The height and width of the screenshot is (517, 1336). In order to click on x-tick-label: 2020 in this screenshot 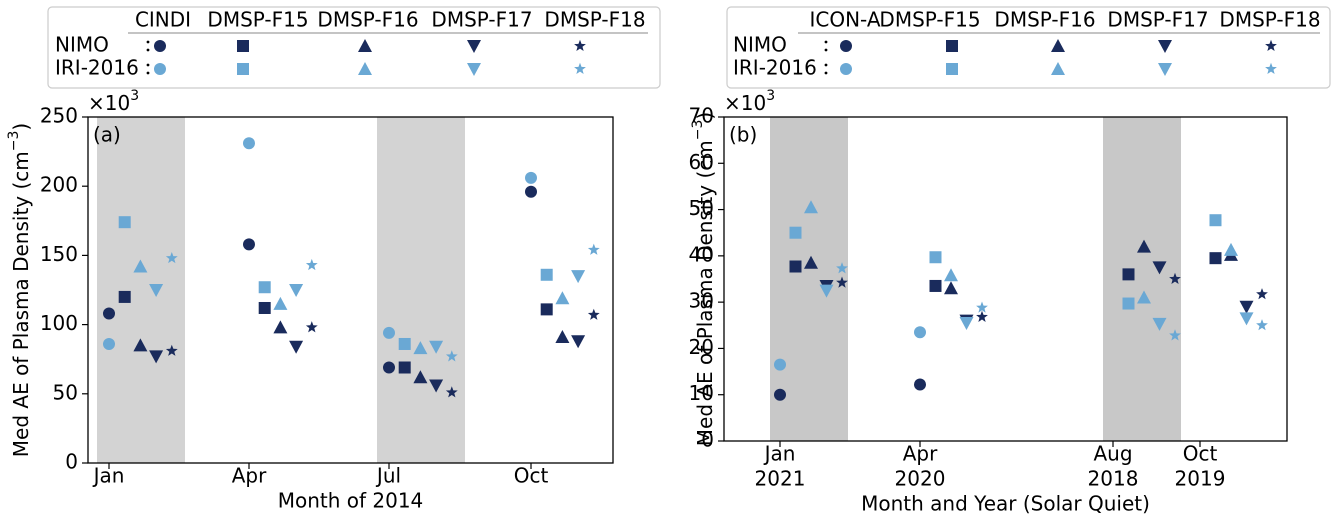, I will do `click(920, 479)`.